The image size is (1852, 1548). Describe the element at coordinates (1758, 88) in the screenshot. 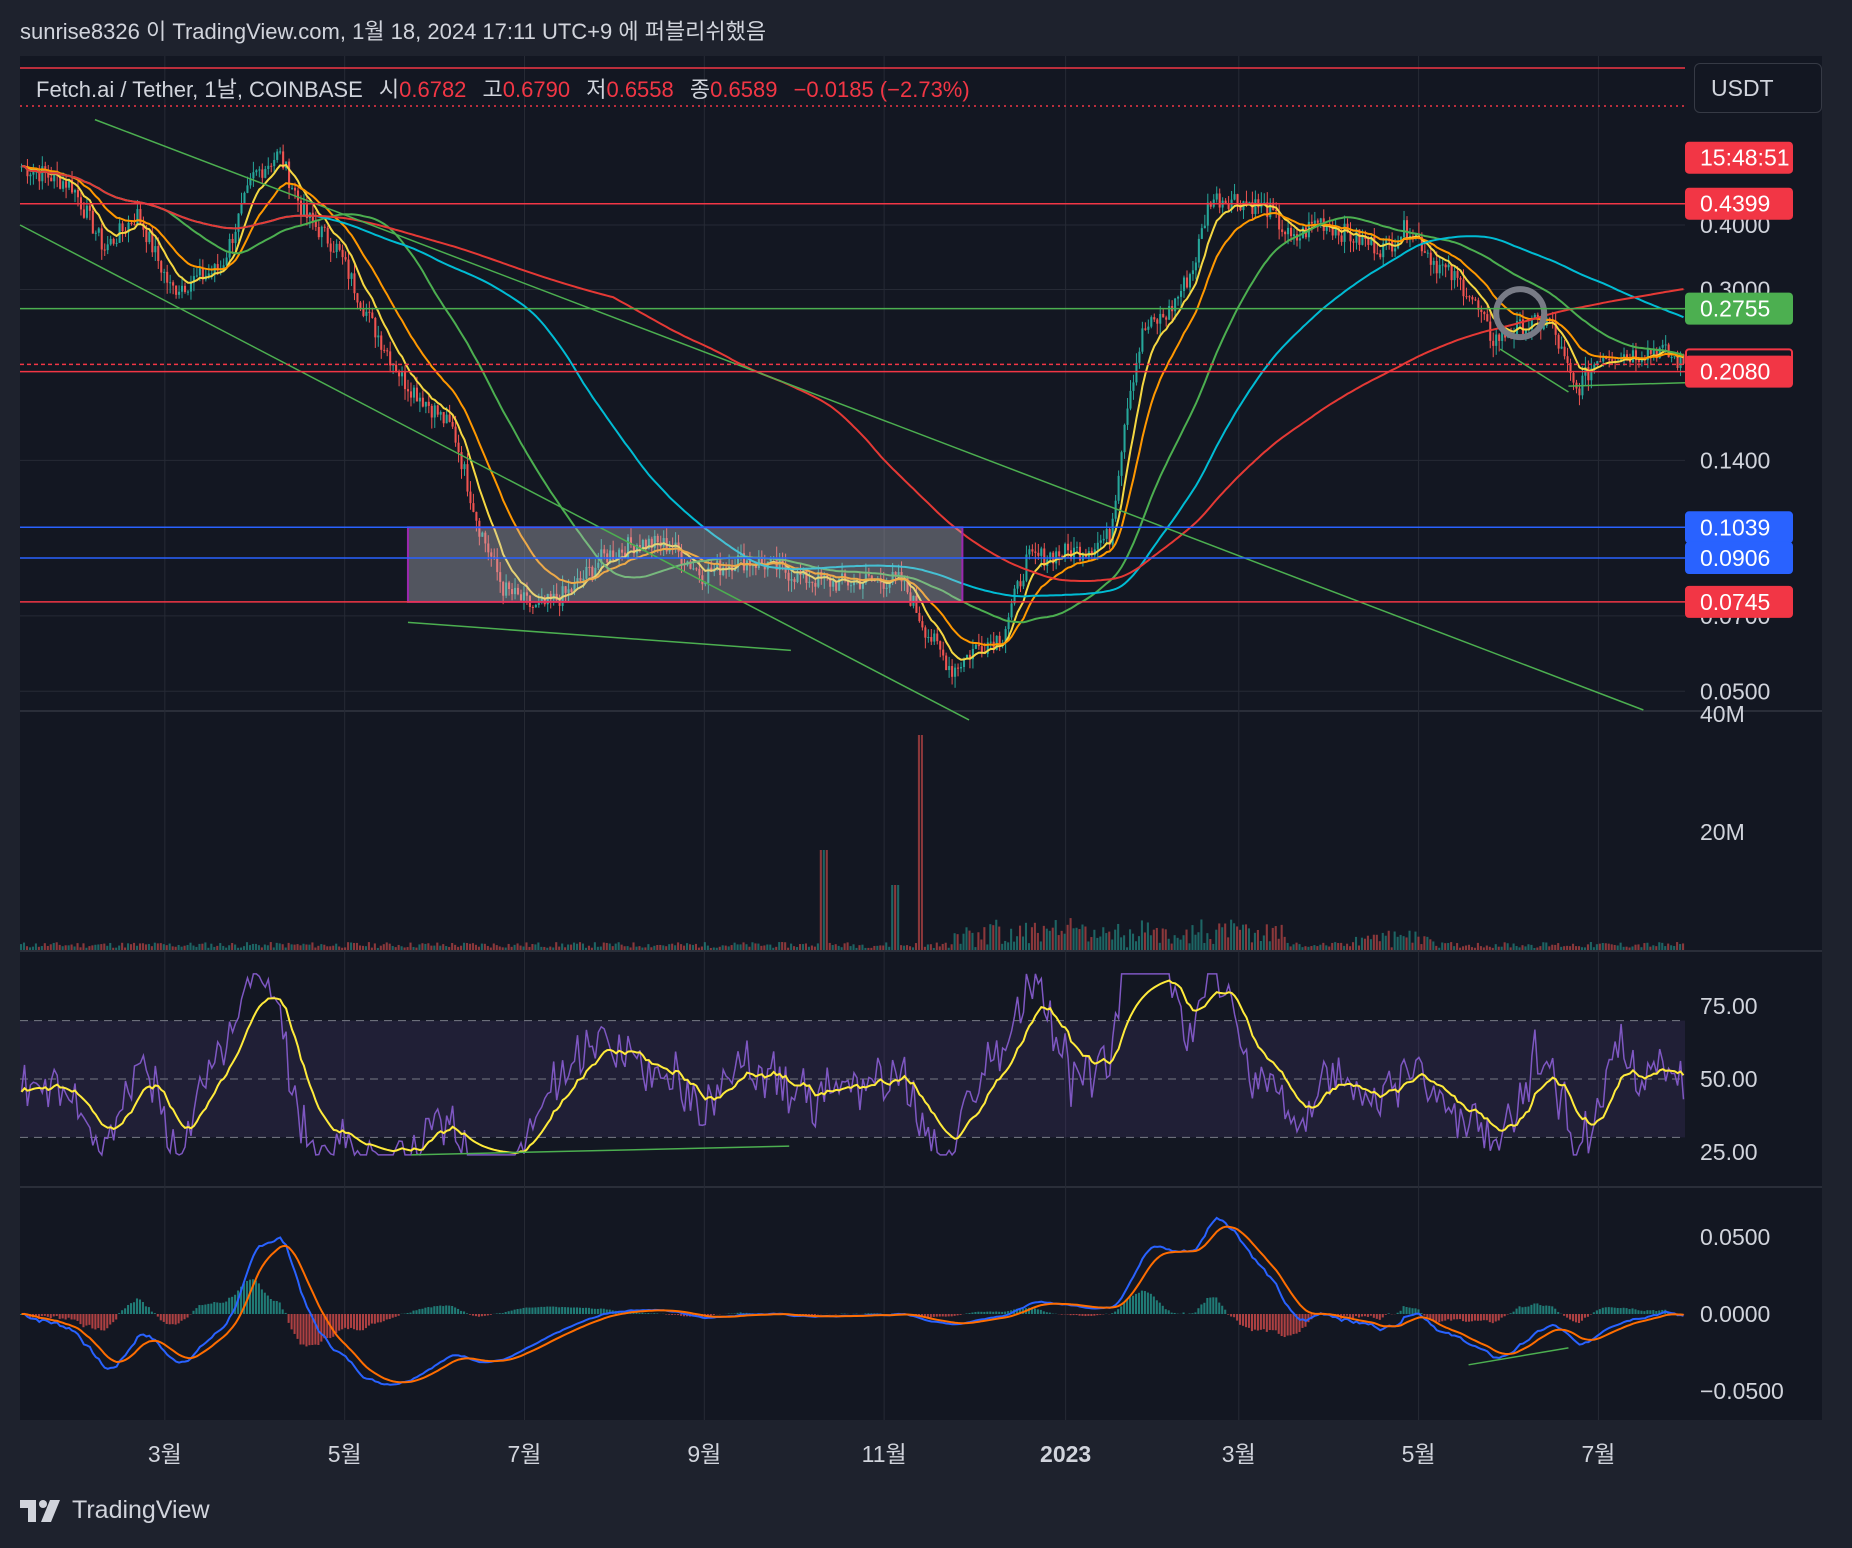

I see `currency-selector: USDT` at that location.